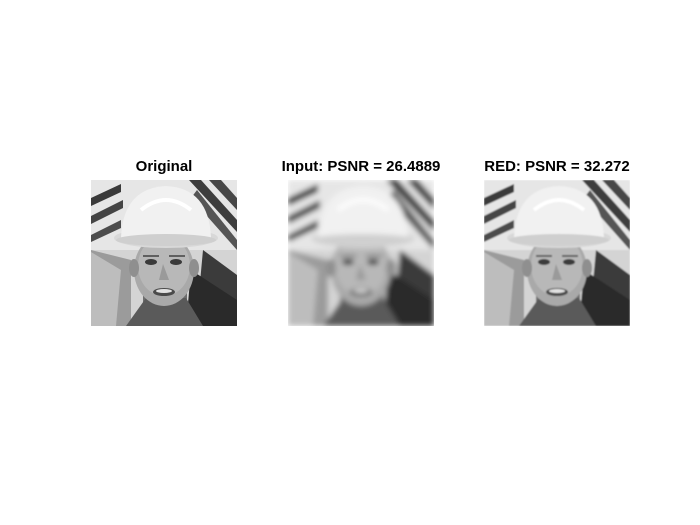 This screenshot has height=525, width=700. Describe the element at coordinates (164, 166) in the screenshot. I see `panel-title-original: Original` at that location.